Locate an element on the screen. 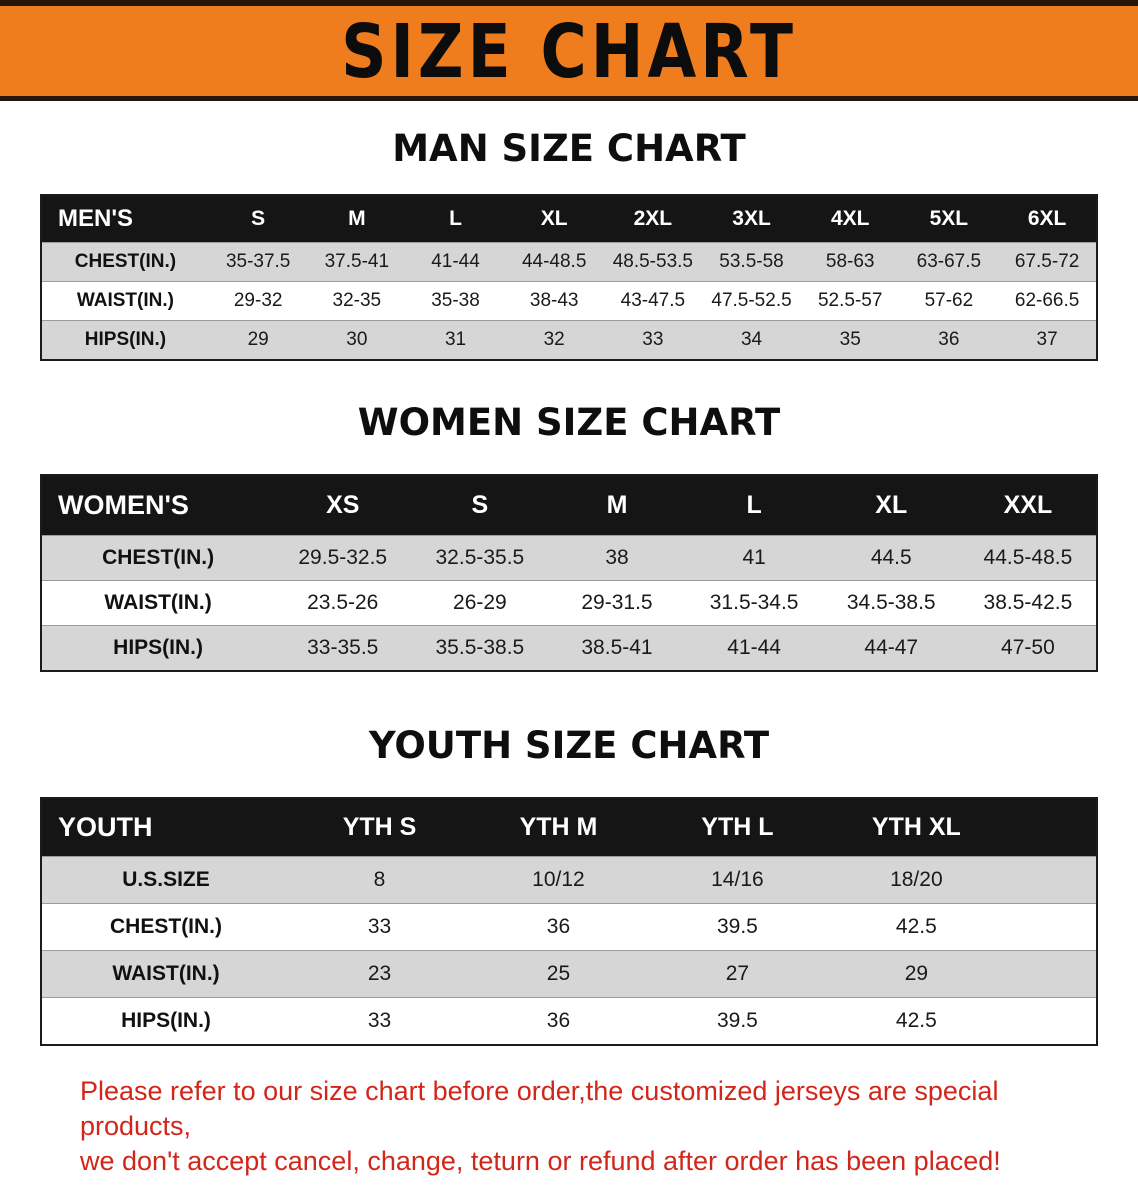 This screenshot has width=1138, height=1199. women-section-heading: WOMEN SIZE CHART is located at coordinates (569, 422).